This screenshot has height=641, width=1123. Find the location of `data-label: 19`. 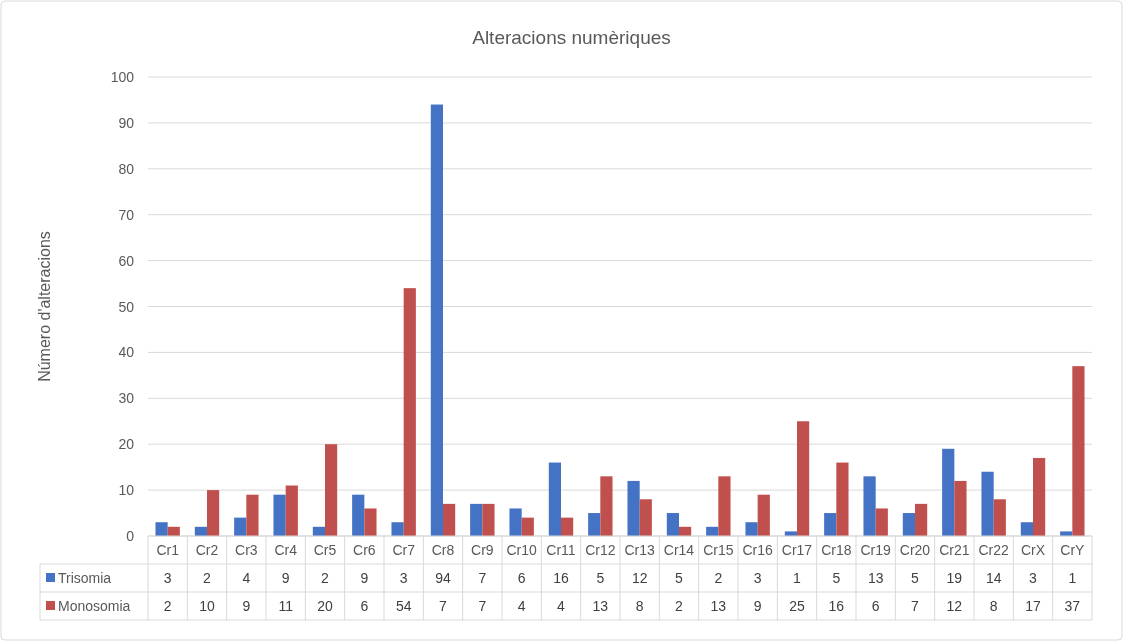

data-label: 19 is located at coordinates (954, 578).